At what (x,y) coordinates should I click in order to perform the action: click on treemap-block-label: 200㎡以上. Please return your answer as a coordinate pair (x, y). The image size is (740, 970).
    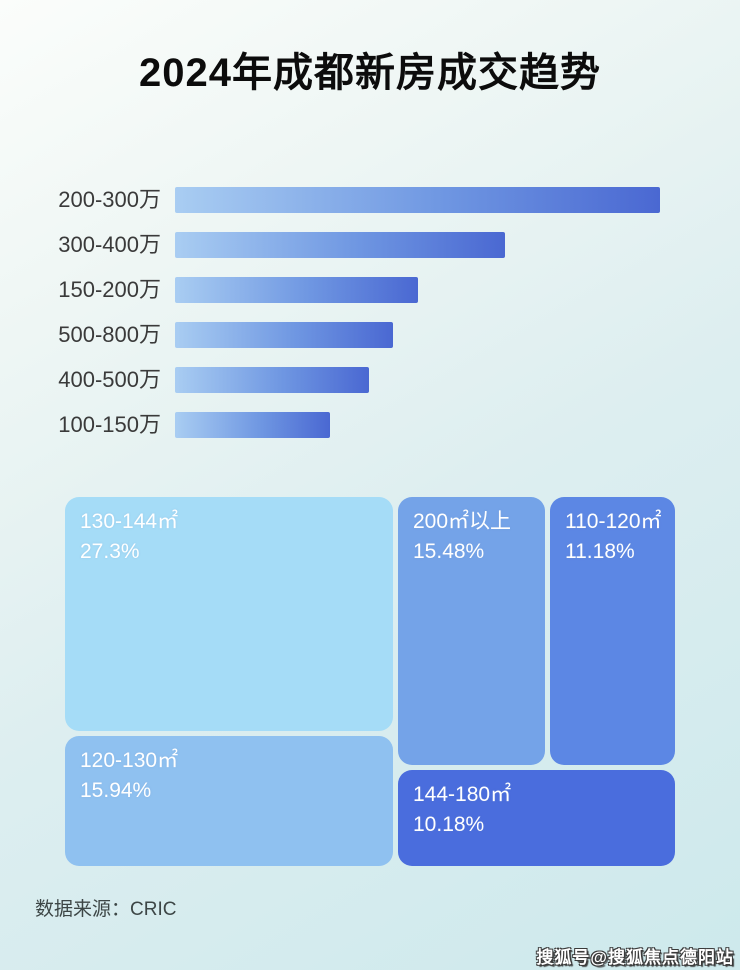
    Looking at the image, I should click on (462, 521).